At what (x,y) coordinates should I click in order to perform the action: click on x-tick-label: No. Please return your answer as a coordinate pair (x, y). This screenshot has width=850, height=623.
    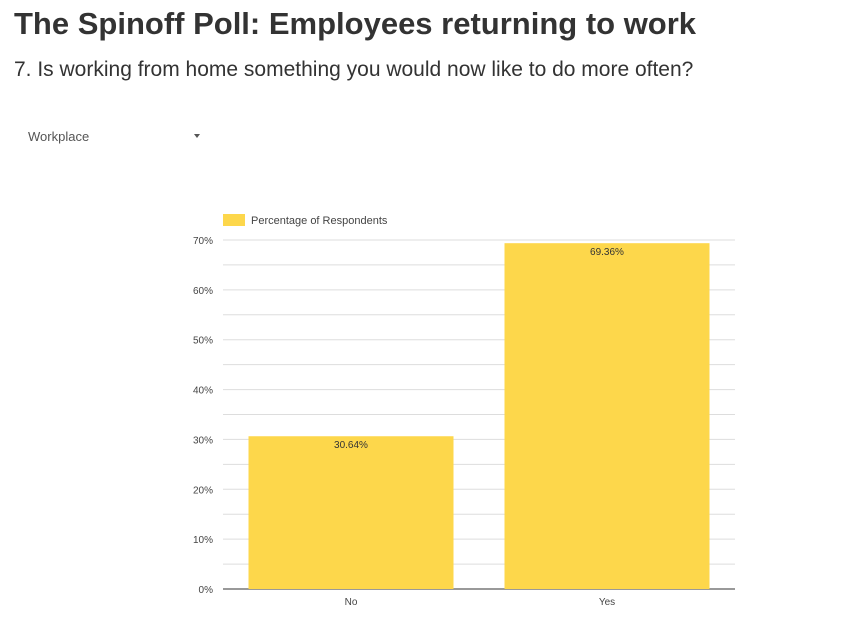
    Looking at the image, I should click on (351, 602).